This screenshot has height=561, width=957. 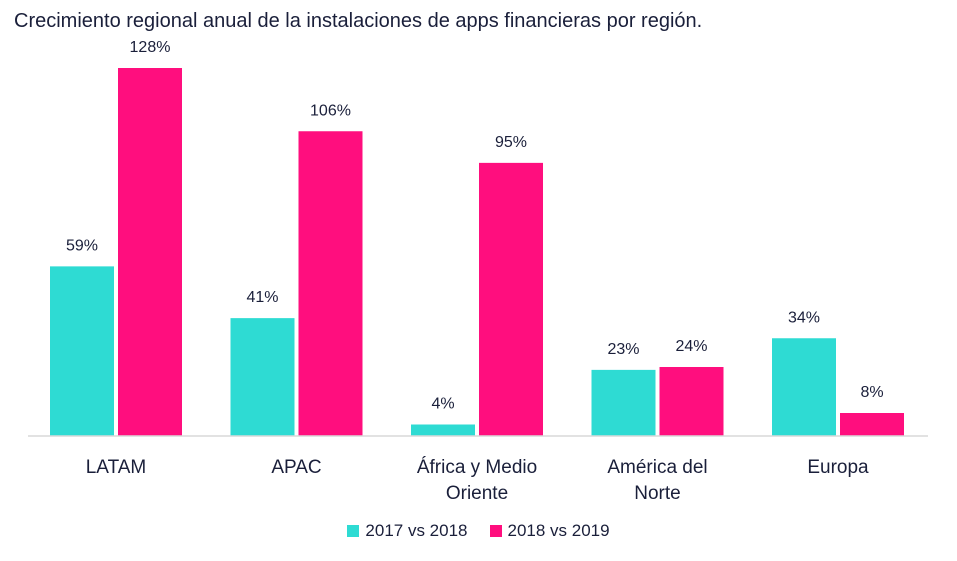 What do you see at coordinates (116, 467) in the screenshot?
I see `category-label-1: LATAM` at bounding box center [116, 467].